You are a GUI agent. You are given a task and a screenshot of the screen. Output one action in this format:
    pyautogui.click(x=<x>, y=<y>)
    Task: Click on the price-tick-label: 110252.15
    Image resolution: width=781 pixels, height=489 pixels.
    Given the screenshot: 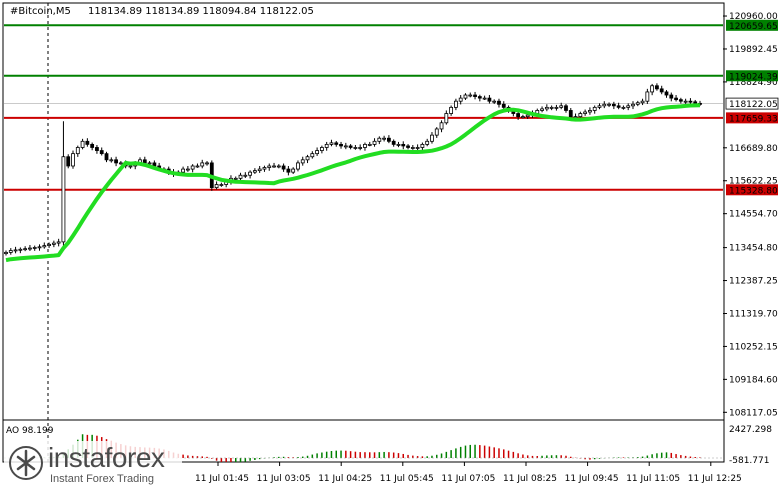 What is the action you would take?
    pyautogui.click(x=753, y=347)
    